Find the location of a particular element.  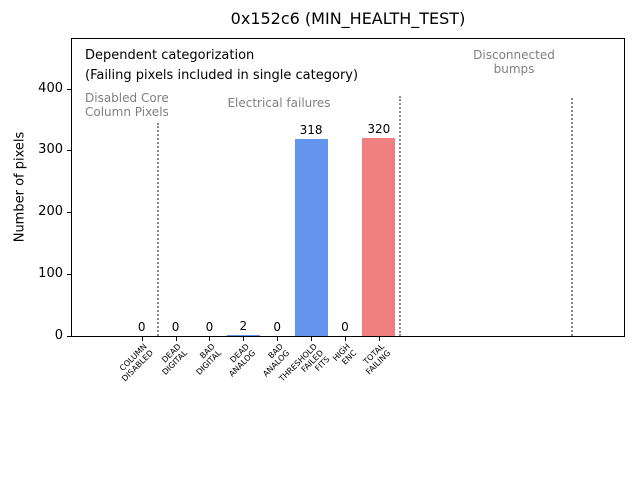

y-tick-label: 200 is located at coordinates (50, 212).